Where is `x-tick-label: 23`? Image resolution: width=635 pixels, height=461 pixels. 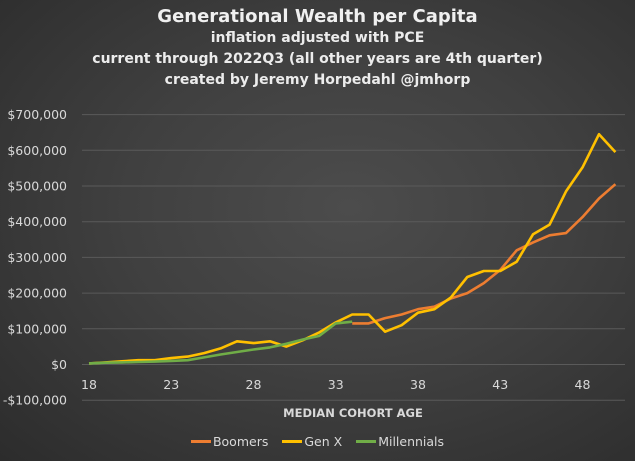 x-tick-label: 23 is located at coordinates (171, 384).